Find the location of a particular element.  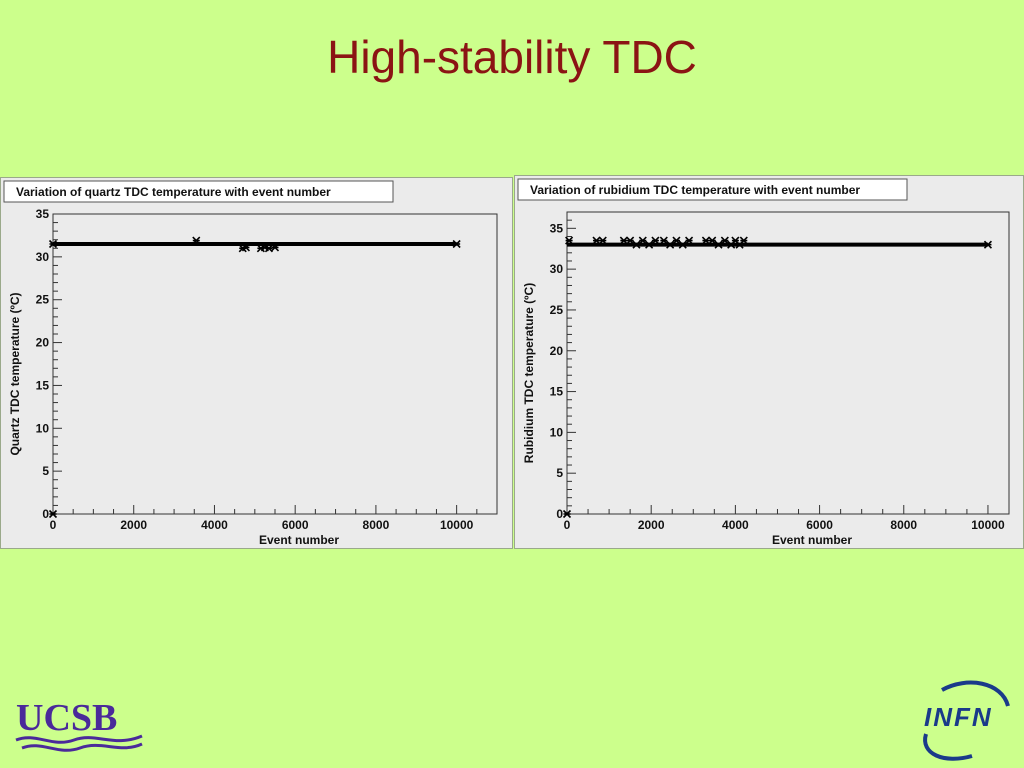

slide-title: High-stability TDC is located at coordinates (512, 57).